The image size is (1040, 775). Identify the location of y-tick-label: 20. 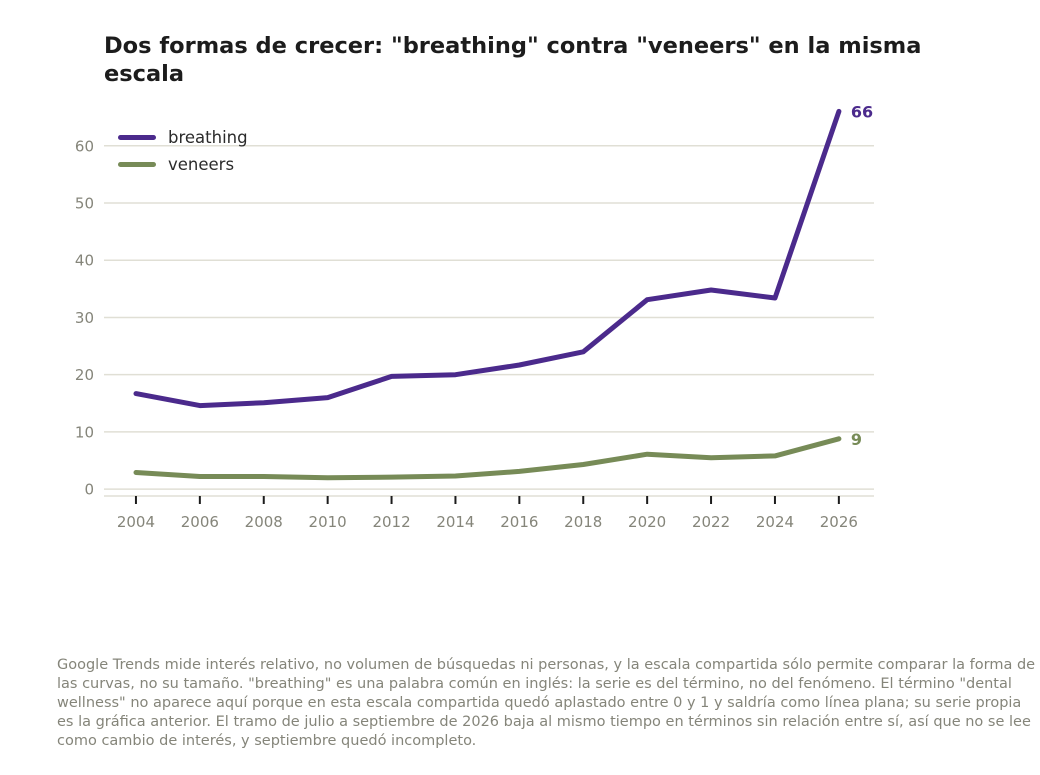
(84, 375).